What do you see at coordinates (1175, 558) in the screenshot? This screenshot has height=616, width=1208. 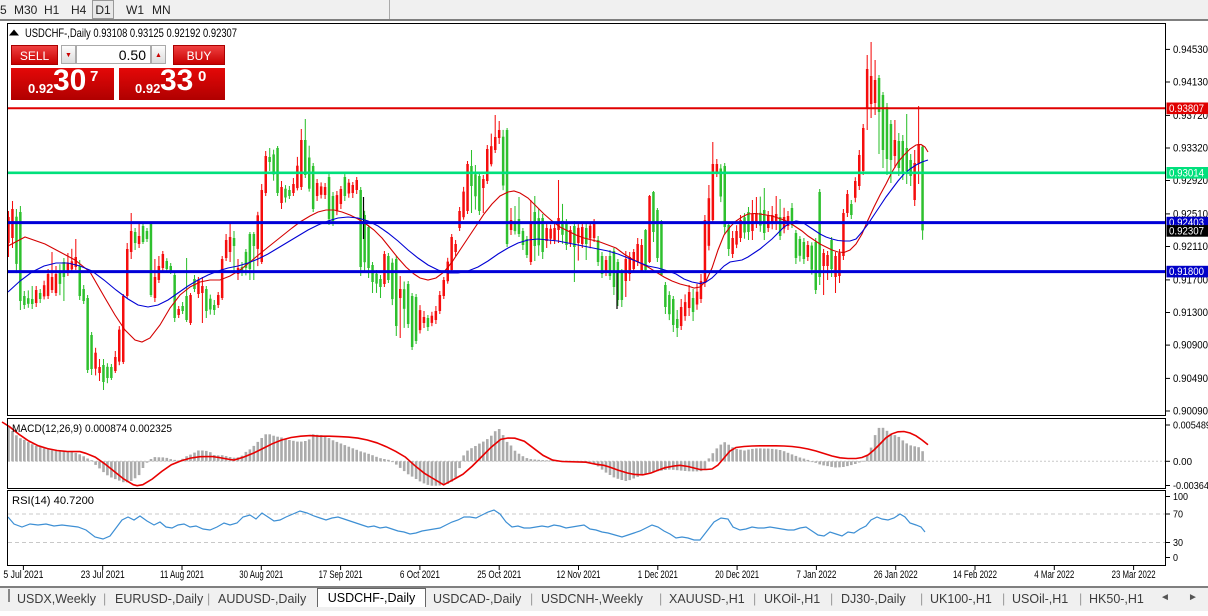 I see `svg-text: 0` at bounding box center [1175, 558].